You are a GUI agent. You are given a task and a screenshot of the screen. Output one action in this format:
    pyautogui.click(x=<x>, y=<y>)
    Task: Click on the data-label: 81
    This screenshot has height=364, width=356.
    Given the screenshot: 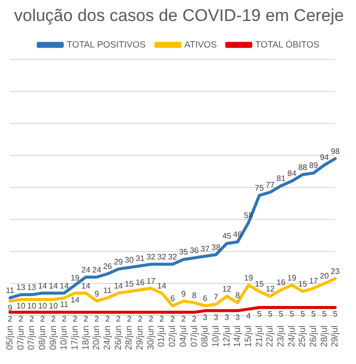 What is the action you would take?
    pyautogui.click(x=281, y=179)
    